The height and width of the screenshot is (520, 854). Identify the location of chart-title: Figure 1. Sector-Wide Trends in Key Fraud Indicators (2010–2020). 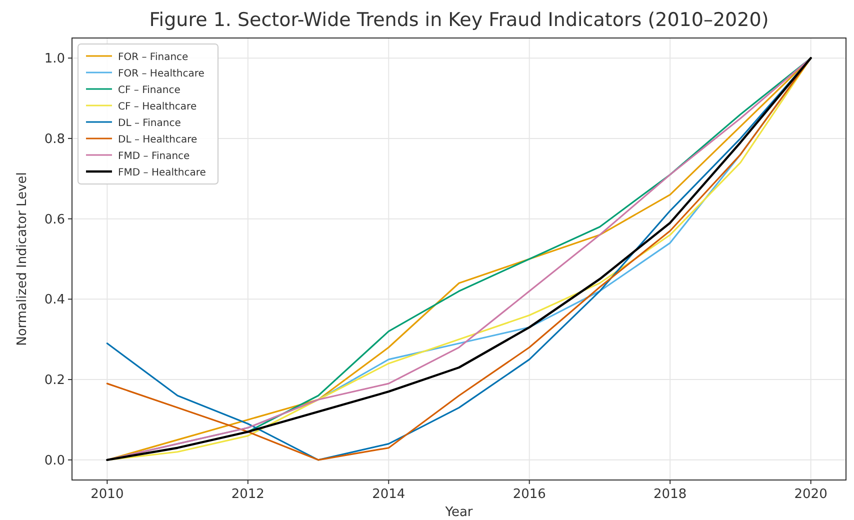
(459, 20).